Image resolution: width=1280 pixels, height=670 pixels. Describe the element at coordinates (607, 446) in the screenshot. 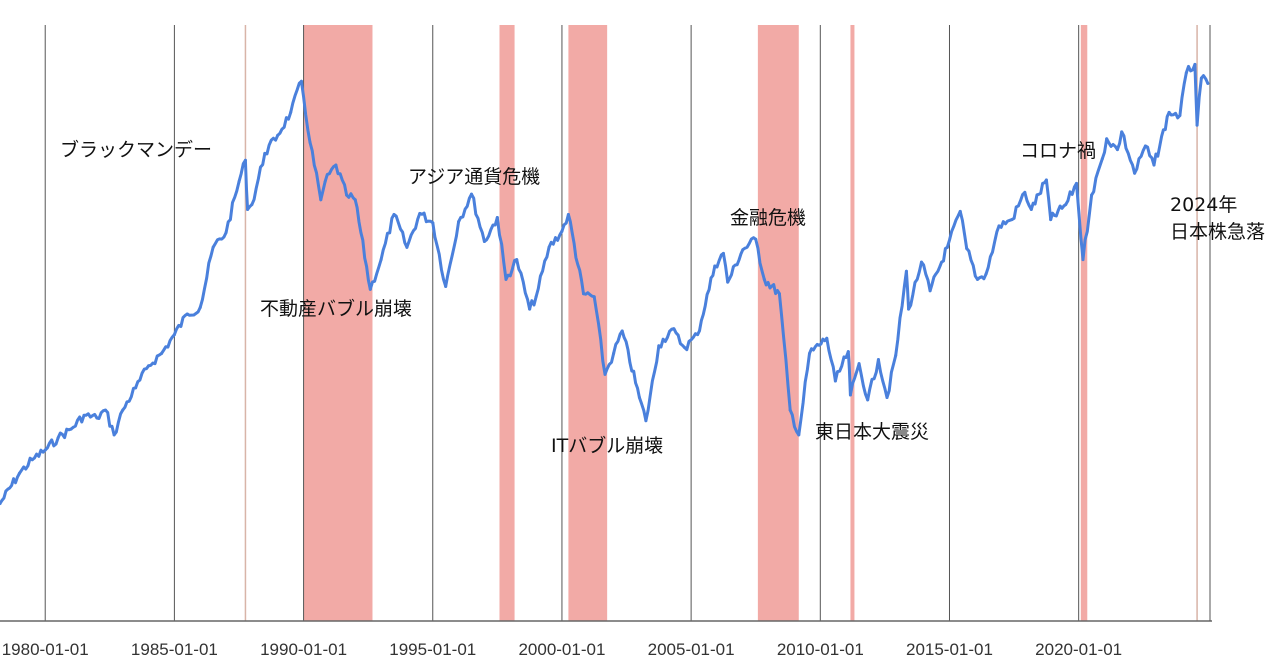

I see `annotation-it-bubble: ITバブル崩壊` at that location.